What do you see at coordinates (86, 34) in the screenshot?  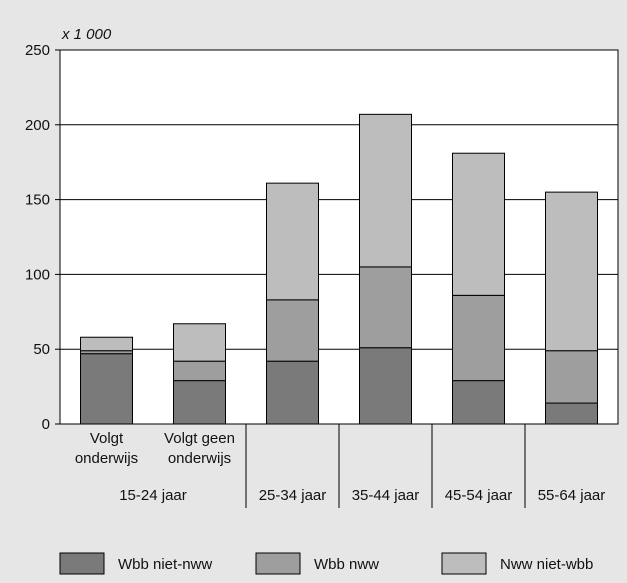 I see `y-axis-unit-label: x 1 000` at bounding box center [86, 34].